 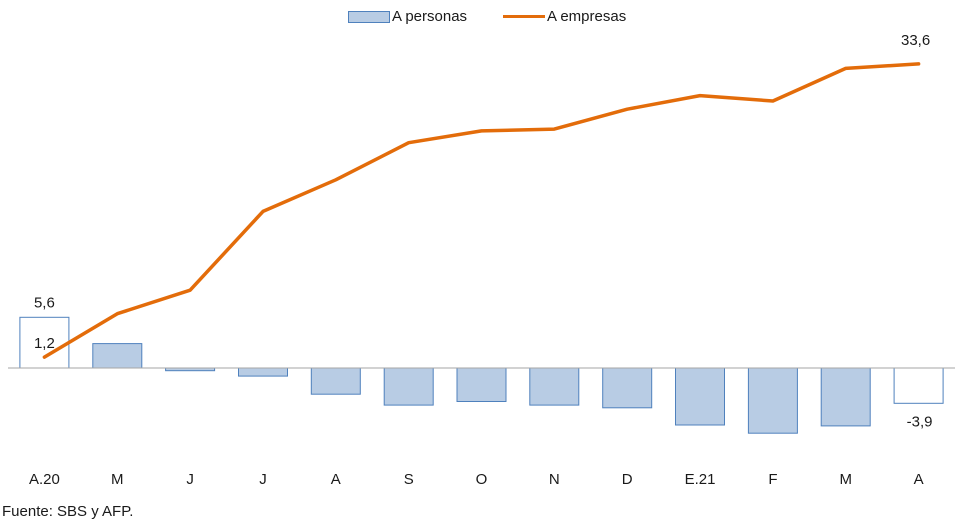 I want to click on x-tick-label-12: A, so click(x=919, y=479).